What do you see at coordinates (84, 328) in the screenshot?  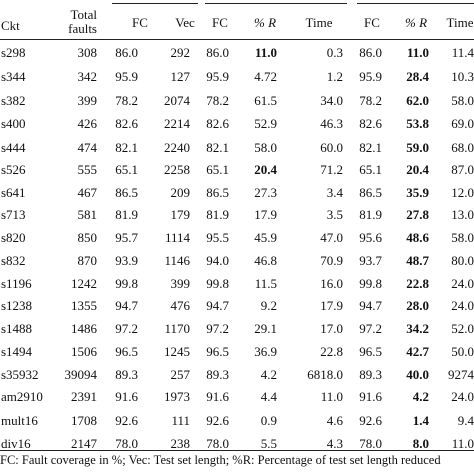 I see `cell-total-faults: 1486` at bounding box center [84, 328].